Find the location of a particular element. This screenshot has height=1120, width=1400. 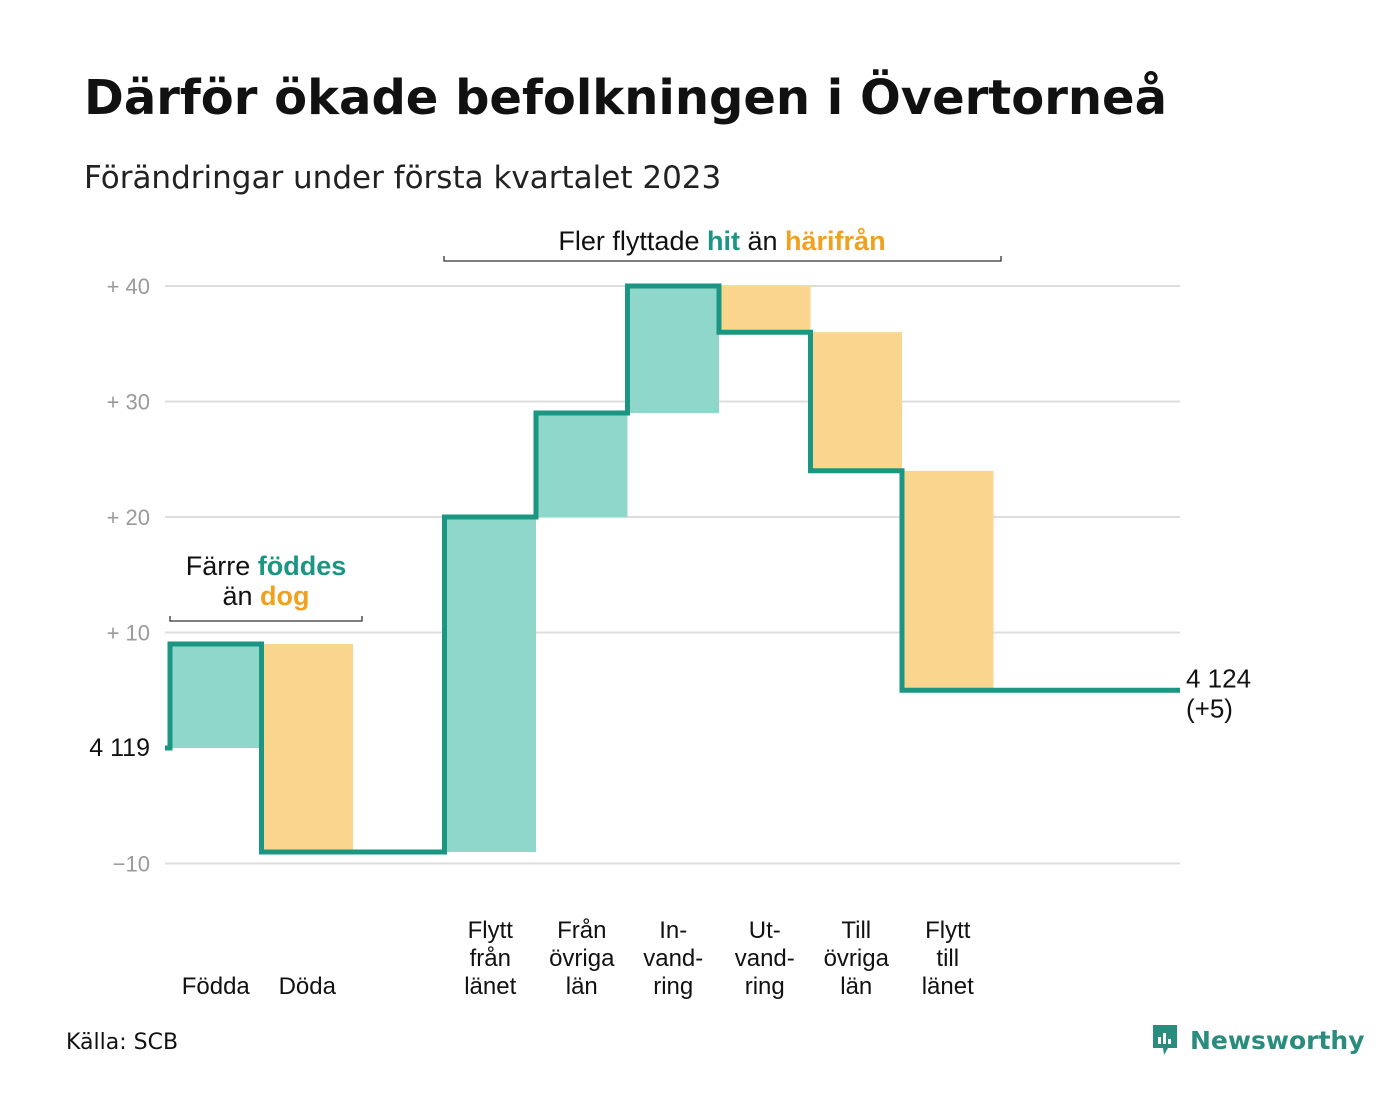

category-label: In- is located at coordinates (673, 930).